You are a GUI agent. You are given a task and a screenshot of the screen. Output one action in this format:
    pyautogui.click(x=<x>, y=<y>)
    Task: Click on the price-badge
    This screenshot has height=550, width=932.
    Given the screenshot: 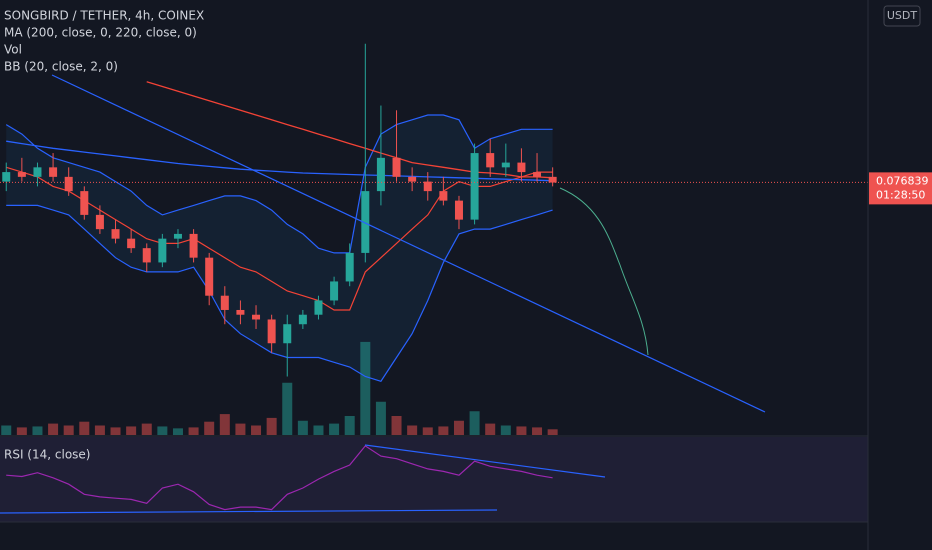 What is the action you would take?
    pyautogui.click(x=900, y=188)
    